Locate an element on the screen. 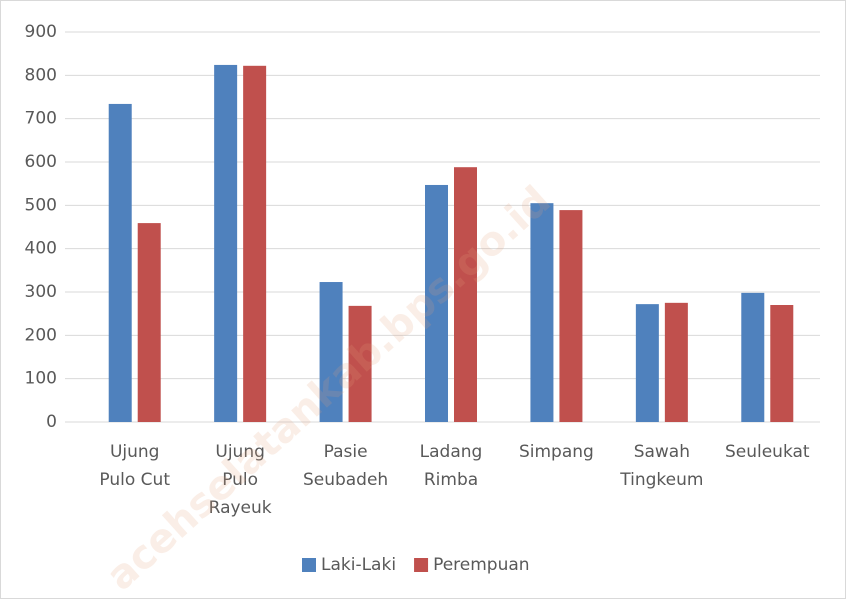 The width and height of the screenshot is (847, 600). y-tick-label: 400 is located at coordinates (41, 249).